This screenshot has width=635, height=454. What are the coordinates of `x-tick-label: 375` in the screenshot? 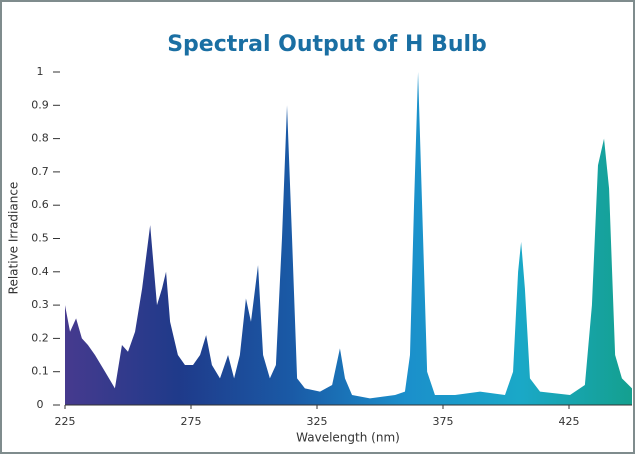 It's located at (443, 421).